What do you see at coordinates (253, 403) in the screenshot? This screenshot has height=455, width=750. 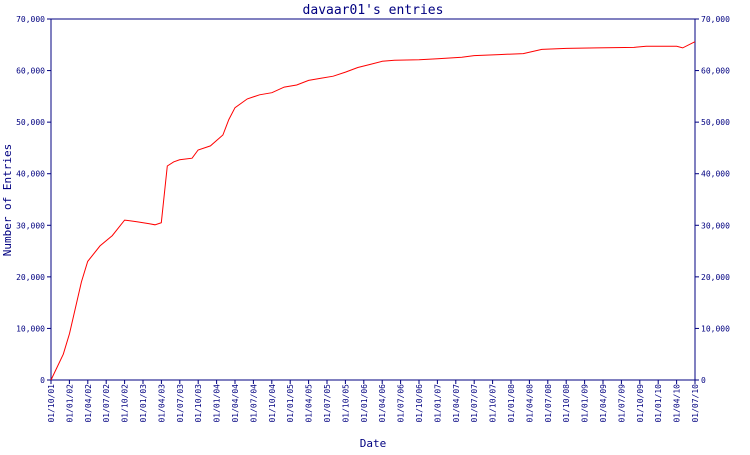 I see `x-tick-label: 01/07/04` at bounding box center [253, 403].